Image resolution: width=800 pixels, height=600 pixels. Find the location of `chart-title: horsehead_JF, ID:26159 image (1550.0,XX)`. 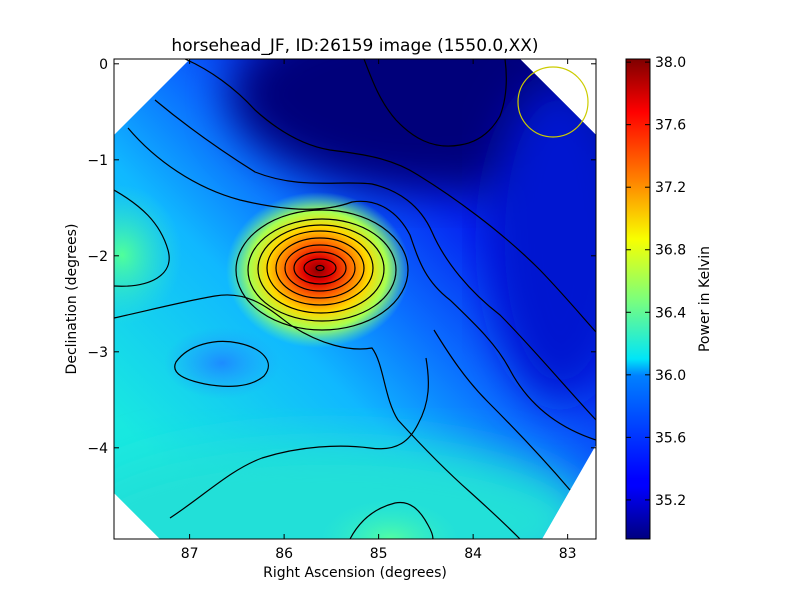

chart-title: horsehead_JF, ID:26159 image (1550.0,XX) is located at coordinates (354, 46).